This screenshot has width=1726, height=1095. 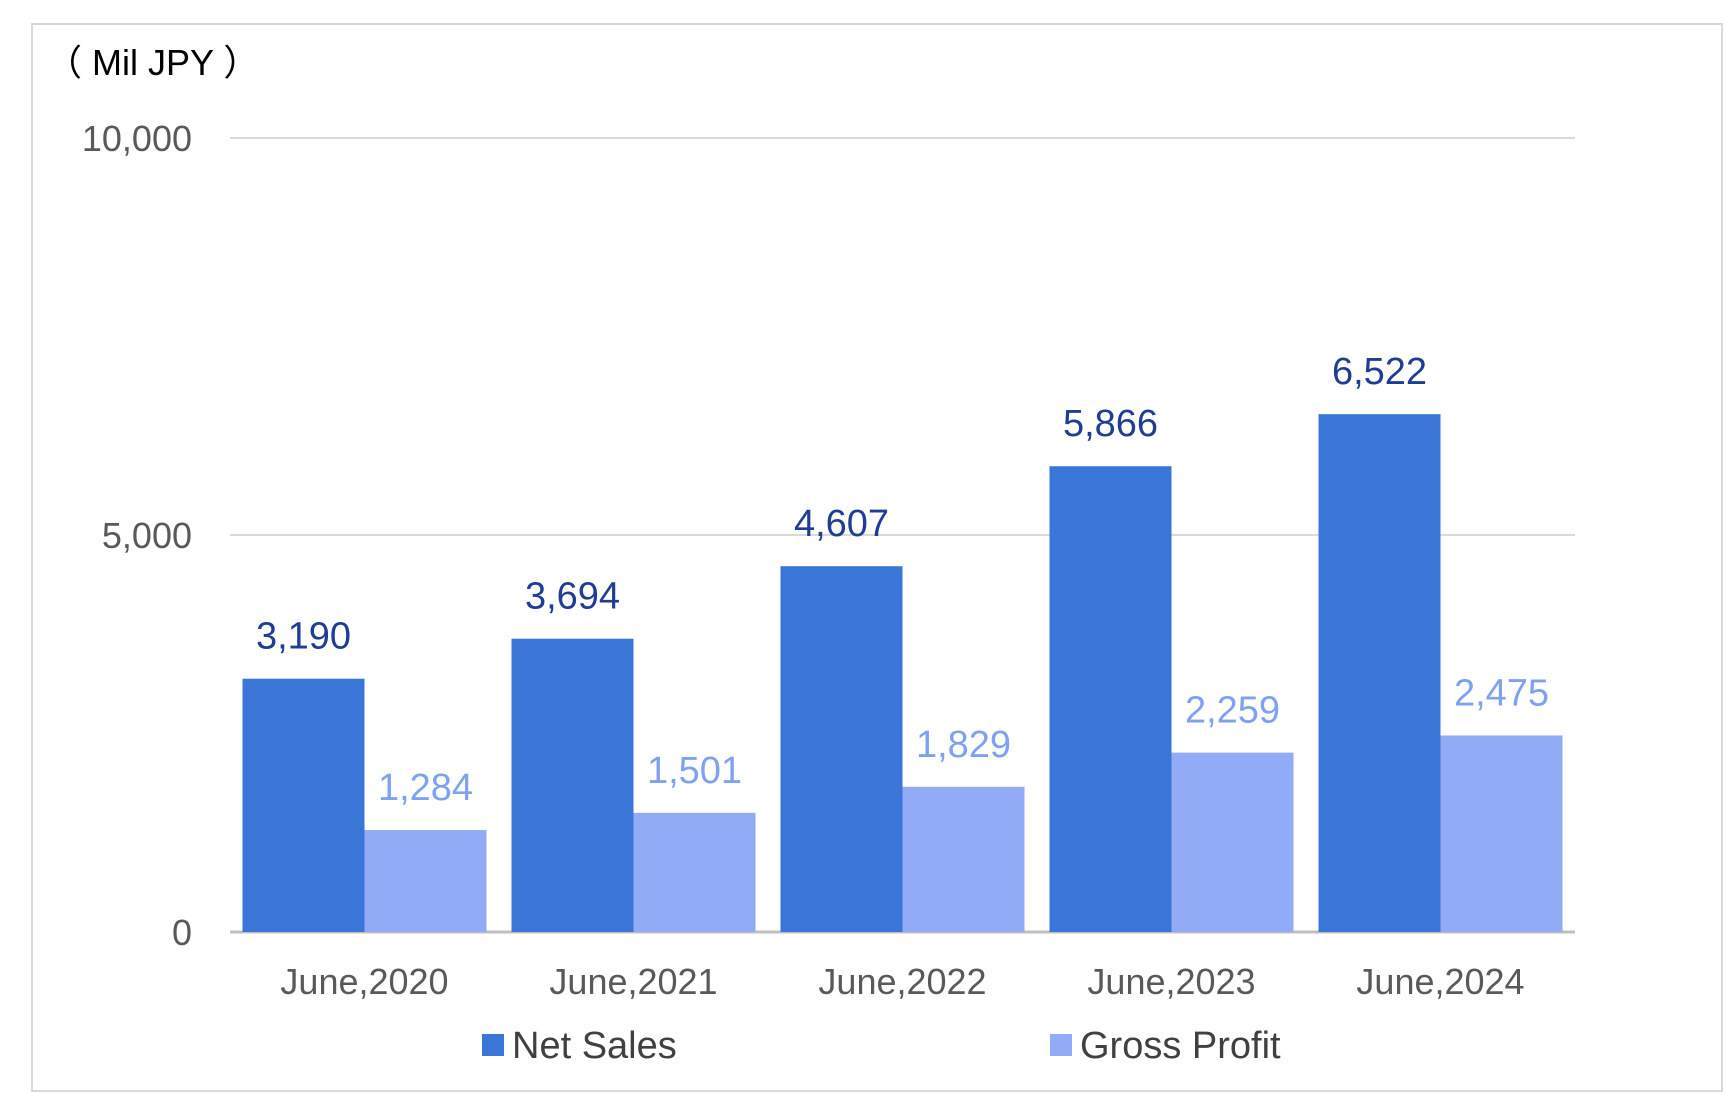 I want to click on y-axis-ticks: 0 5,000 10,000, so click(x=137, y=535).